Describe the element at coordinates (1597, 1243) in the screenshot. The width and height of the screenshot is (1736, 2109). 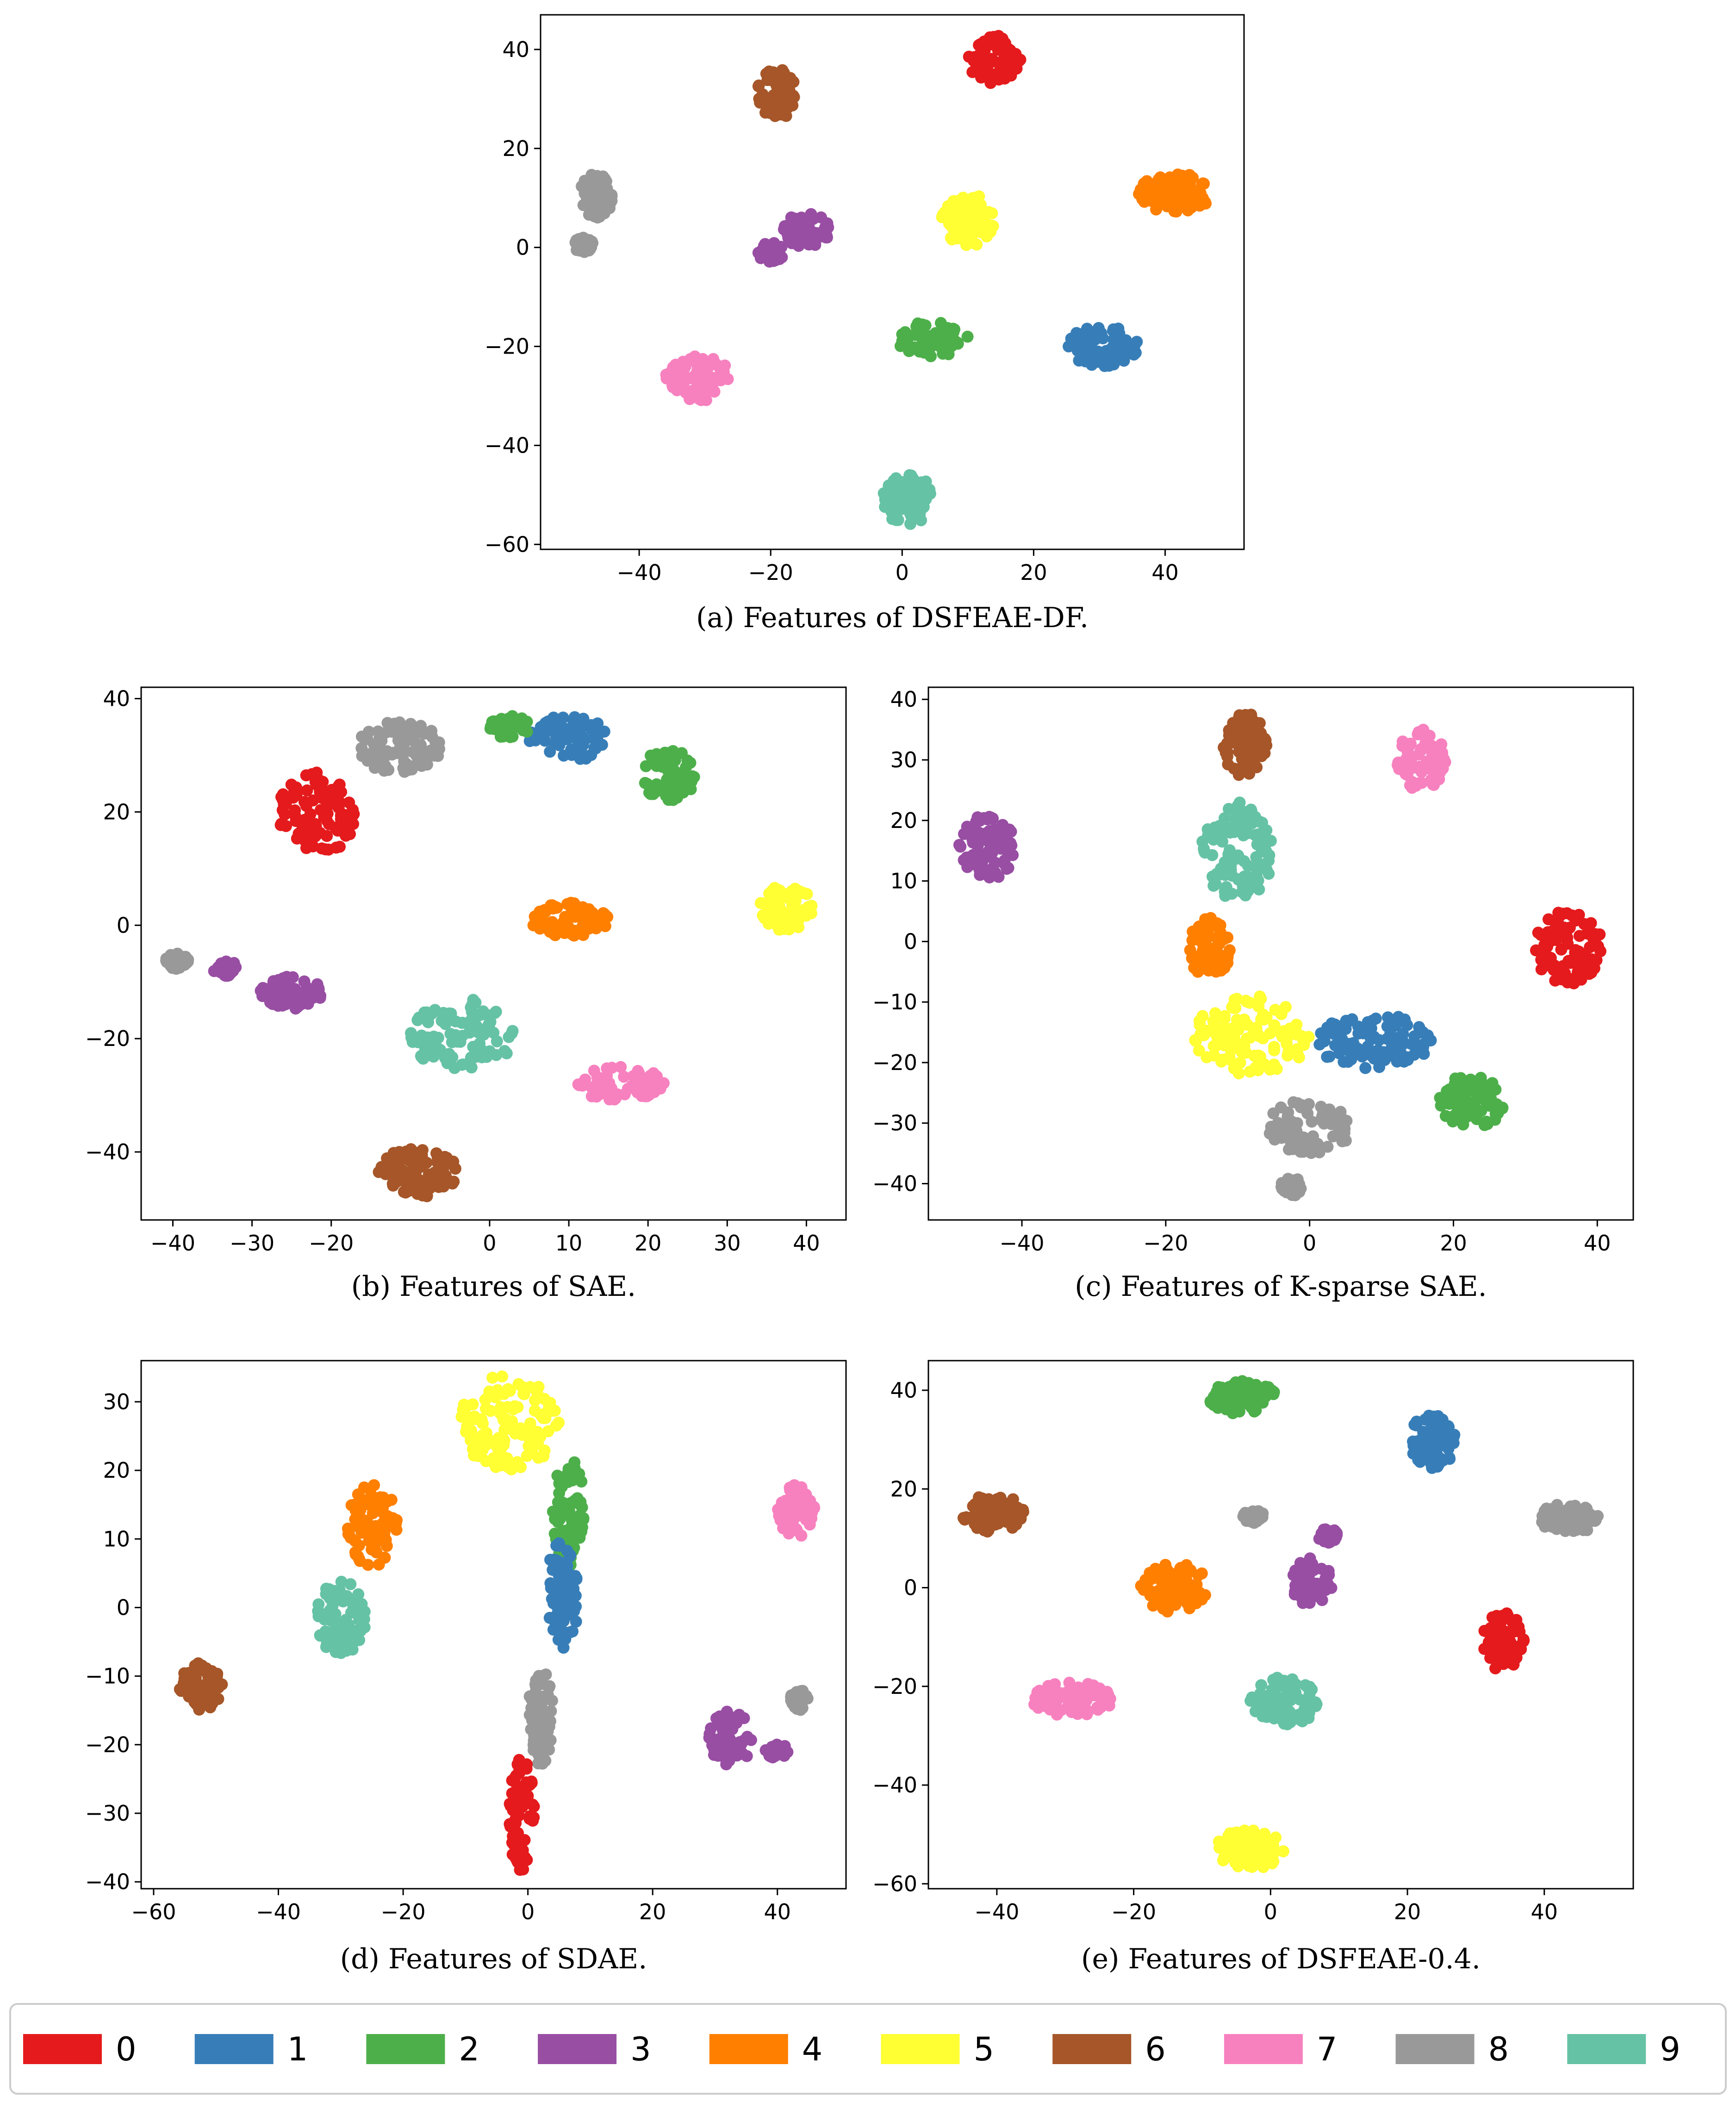
I see `x-tick-label: 40` at that location.